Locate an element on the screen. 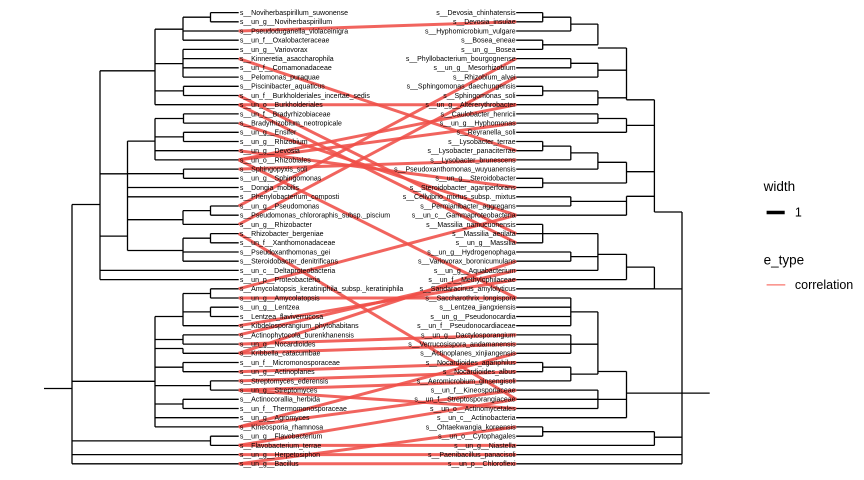 The width and height of the screenshot is (864, 480). svg-text: s__un_g__Rhizobacter is located at coordinates (276, 225).